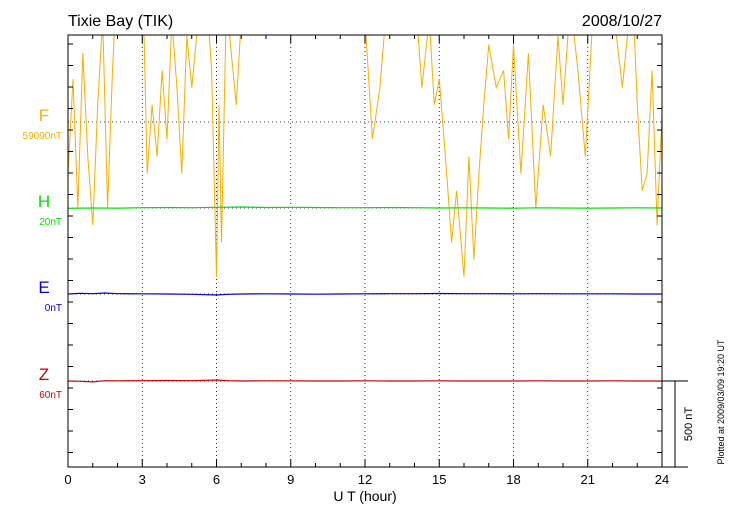 The width and height of the screenshot is (730, 520). Describe the element at coordinates (50, 395) in the screenshot. I see `legend-baseline-z: 60nT` at that location.